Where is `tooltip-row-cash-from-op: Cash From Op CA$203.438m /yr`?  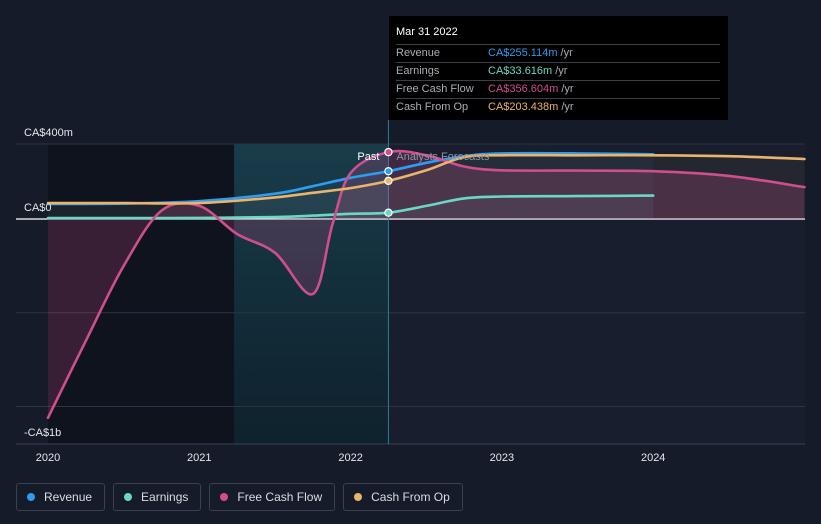
tooltip-row-cash-from-op: Cash From Op CA$203.438m /yr is located at coordinates (558, 107).